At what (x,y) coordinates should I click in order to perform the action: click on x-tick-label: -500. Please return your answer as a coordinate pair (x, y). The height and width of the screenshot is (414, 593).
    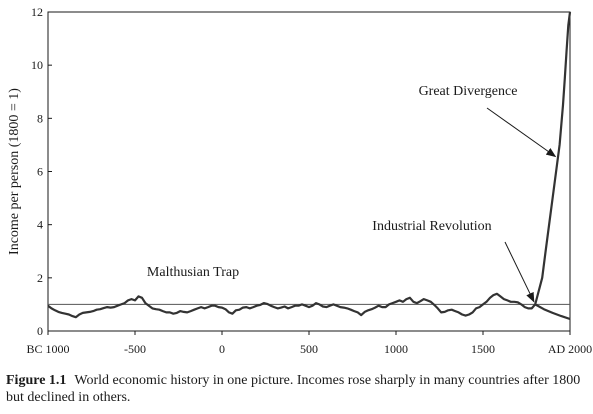
    Looking at the image, I should click on (135, 349).